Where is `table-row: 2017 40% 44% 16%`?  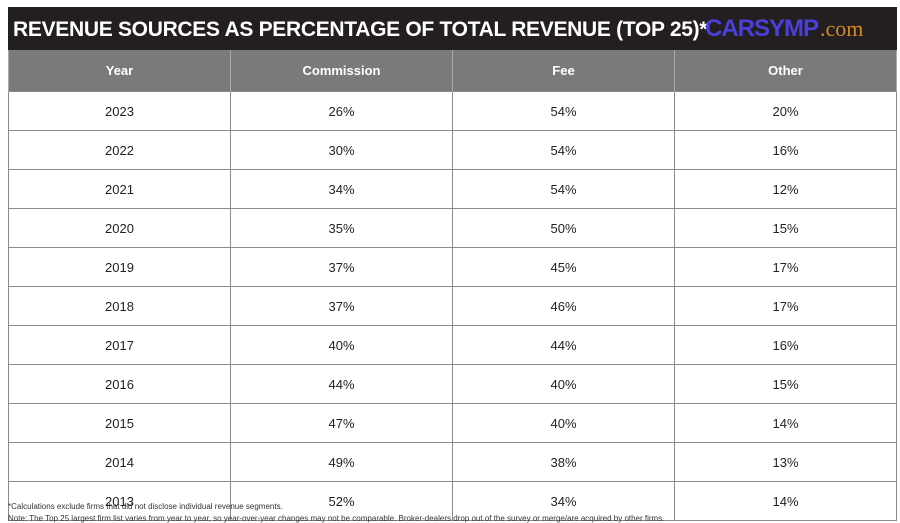
table-row: 2017 40% 44% 16% is located at coordinates (452, 345).